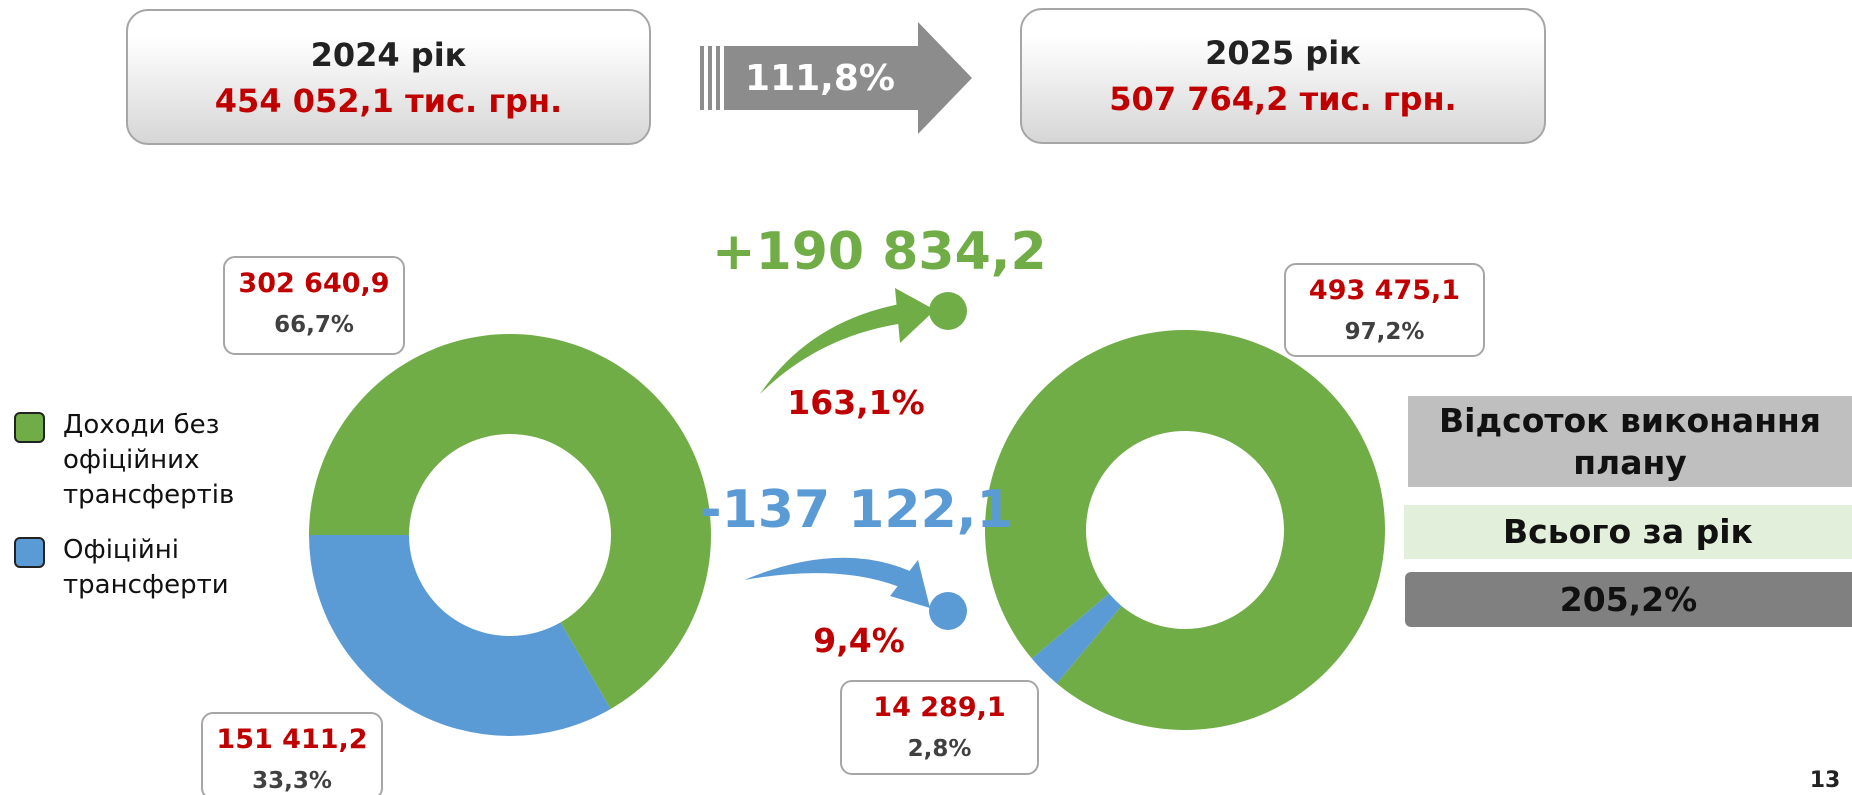  Describe the element at coordinates (314, 325) in the screenshot. I see `share-label: 66,7%` at that location.